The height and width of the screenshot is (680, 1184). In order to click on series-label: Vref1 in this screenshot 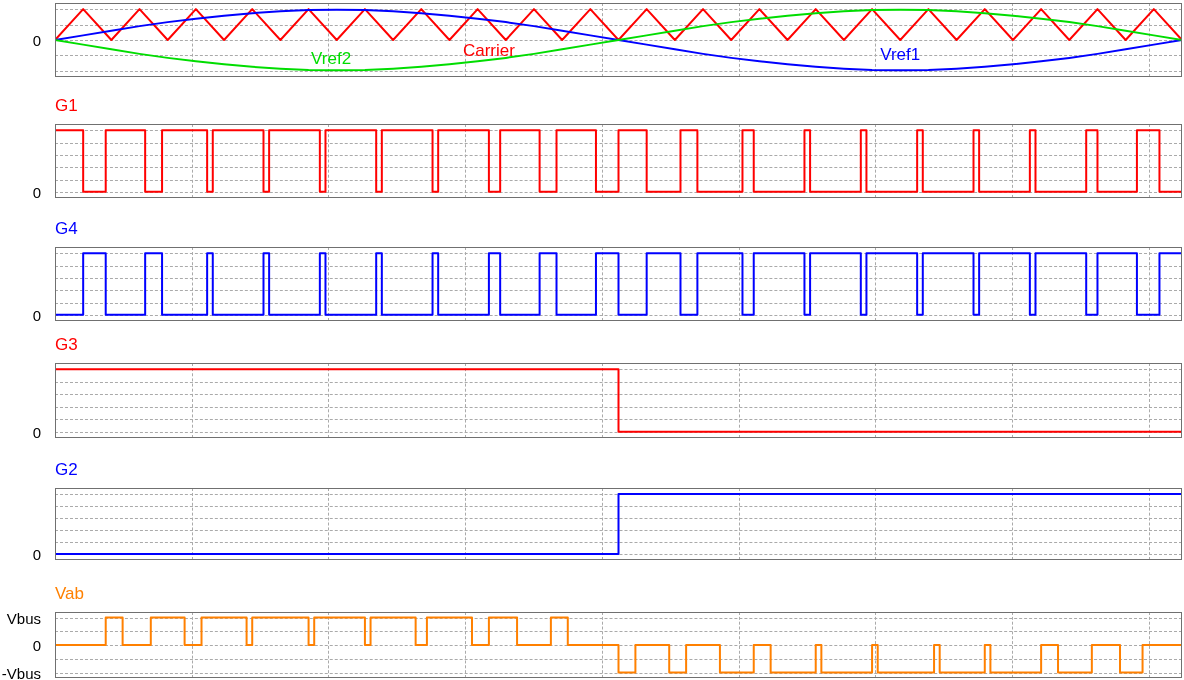, I will do `click(900, 55)`.